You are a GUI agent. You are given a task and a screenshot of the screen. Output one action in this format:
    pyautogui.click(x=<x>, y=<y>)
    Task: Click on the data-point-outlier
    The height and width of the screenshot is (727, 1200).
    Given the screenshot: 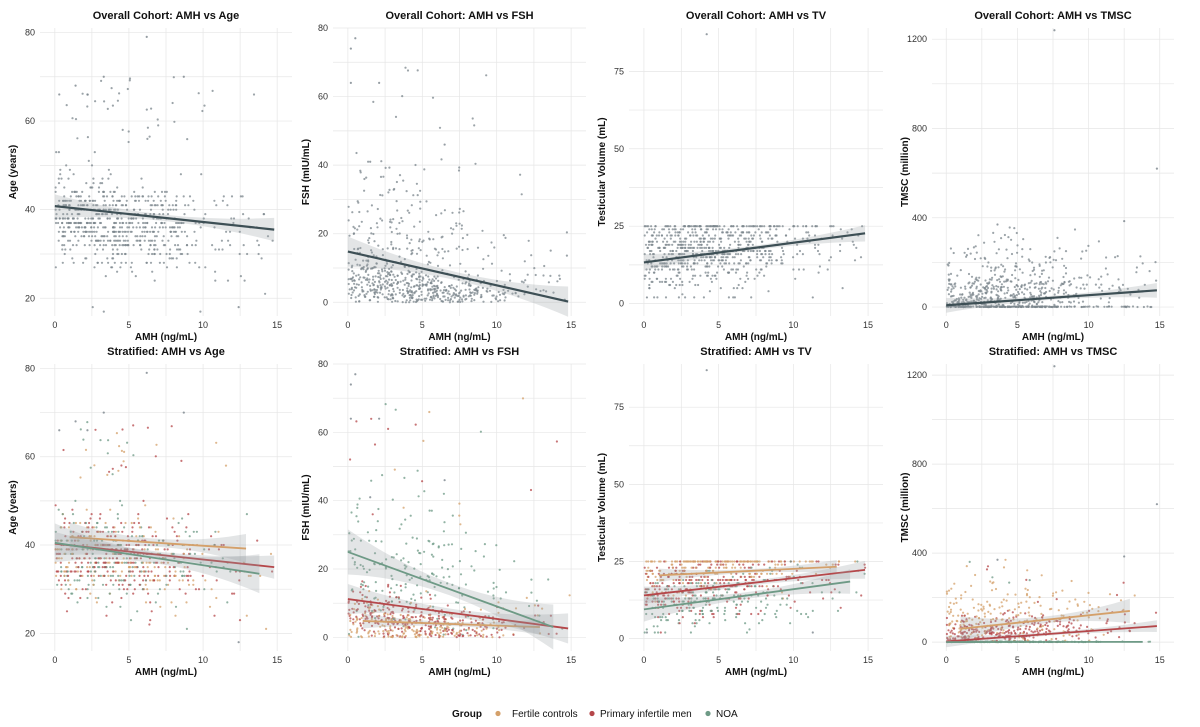 What is the action you would take?
    pyautogui.click(x=444, y=144)
    